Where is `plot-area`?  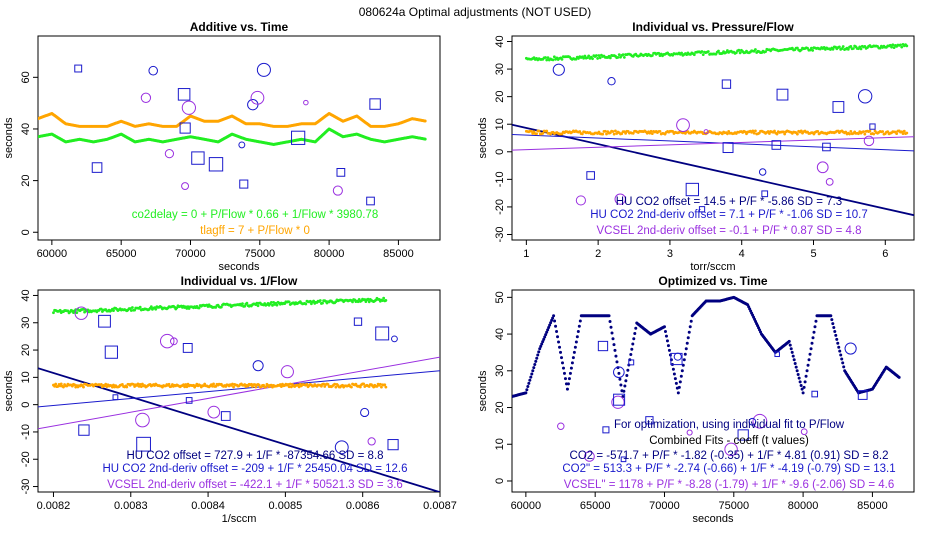
plot-area is located at coordinates (232, 134).